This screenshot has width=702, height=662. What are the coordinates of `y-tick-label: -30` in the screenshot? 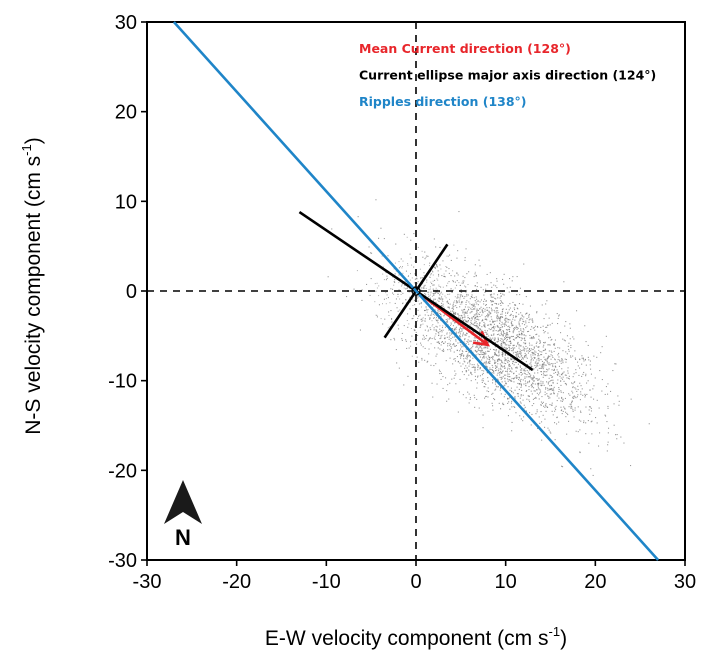 It's located at (122, 561).